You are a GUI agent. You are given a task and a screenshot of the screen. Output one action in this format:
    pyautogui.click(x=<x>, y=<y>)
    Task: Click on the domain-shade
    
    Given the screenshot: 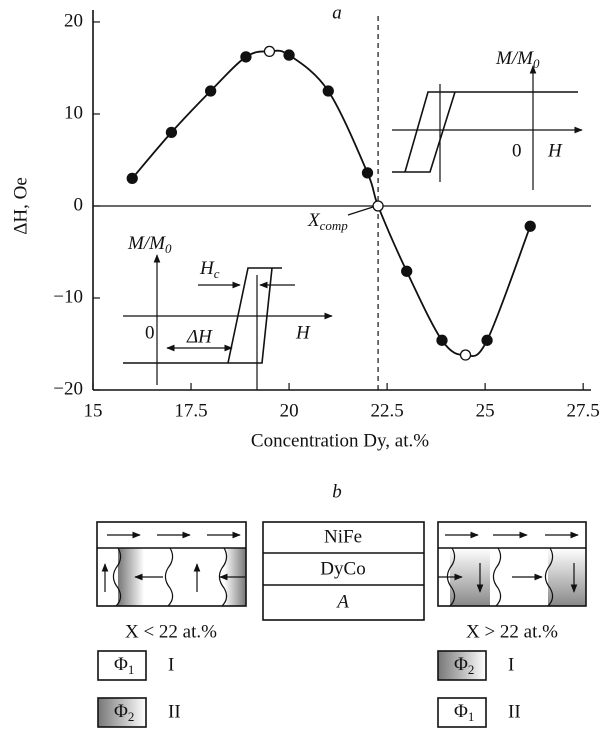 What is the action you would take?
    pyautogui.click(x=567, y=577)
    